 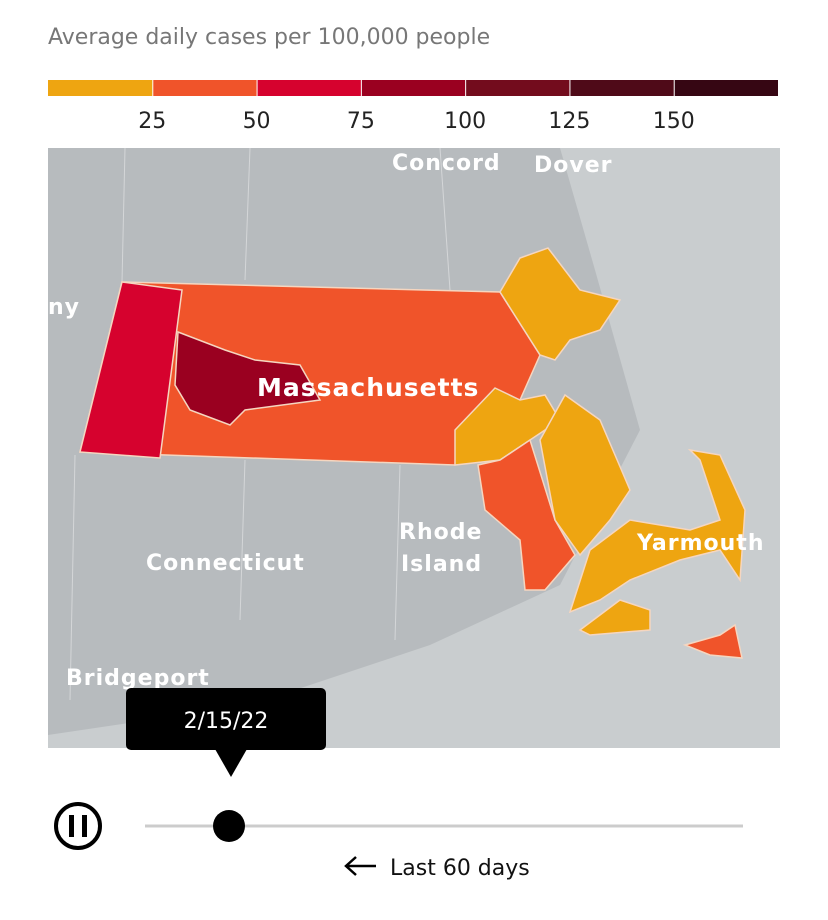 I want to click on legend-tick: 150, so click(x=674, y=121).